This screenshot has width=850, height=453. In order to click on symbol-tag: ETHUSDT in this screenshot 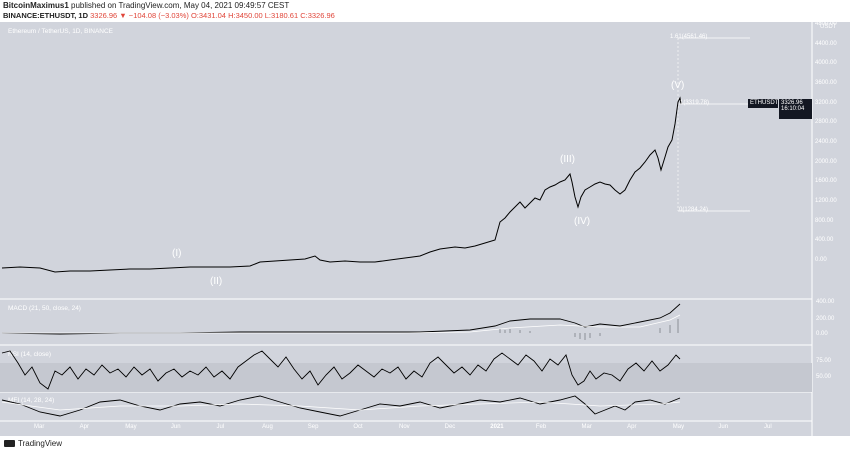, I will do `click(763, 103)`.